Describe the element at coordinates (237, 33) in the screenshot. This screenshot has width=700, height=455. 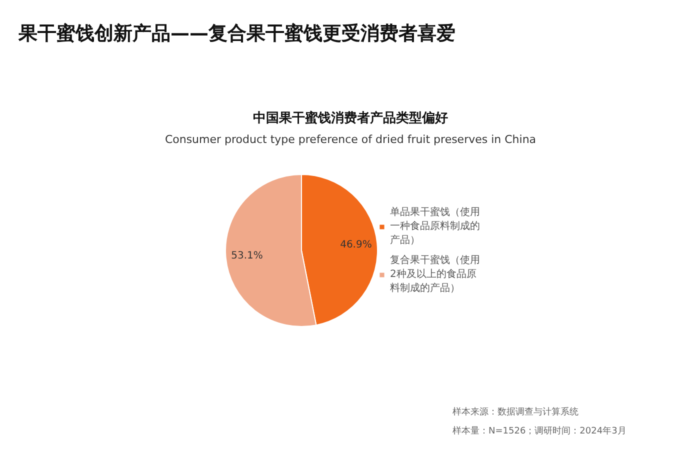
I see `chart-title: 果干蜜饯创新产品——复合果干蜜饯更受消费者喜爱` at that location.